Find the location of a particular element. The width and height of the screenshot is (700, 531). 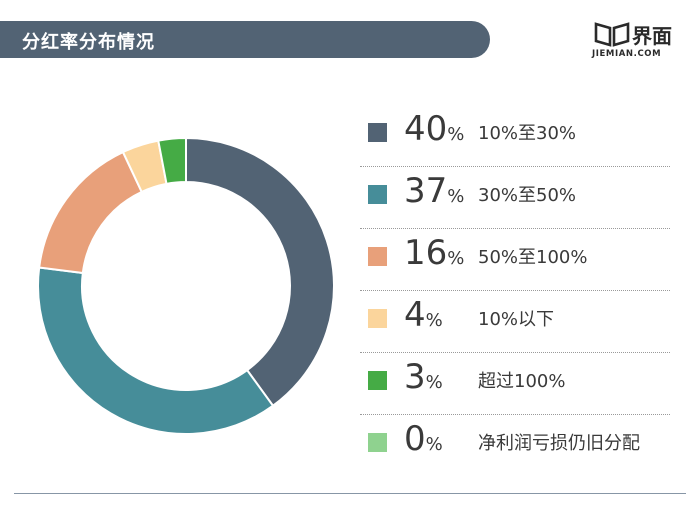

legend-percent: 16% is located at coordinates (434, 256).